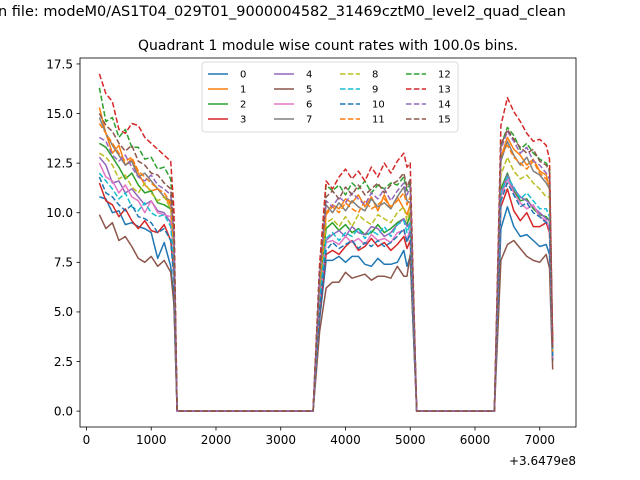 The width and height of the screenshot is (640, 480). I want to click on x-tick-label: 1000, so click(151, 440).